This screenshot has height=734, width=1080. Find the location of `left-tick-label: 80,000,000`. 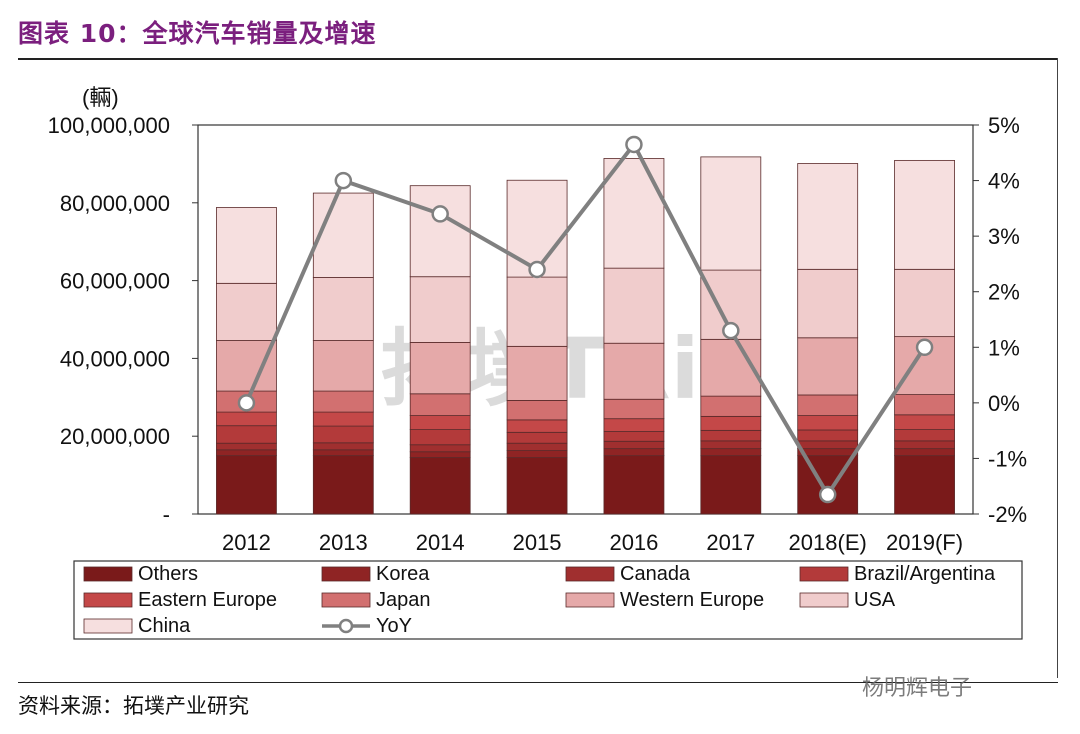

left-tick-label: 80,000,000 is located at coordinates (115, 203).